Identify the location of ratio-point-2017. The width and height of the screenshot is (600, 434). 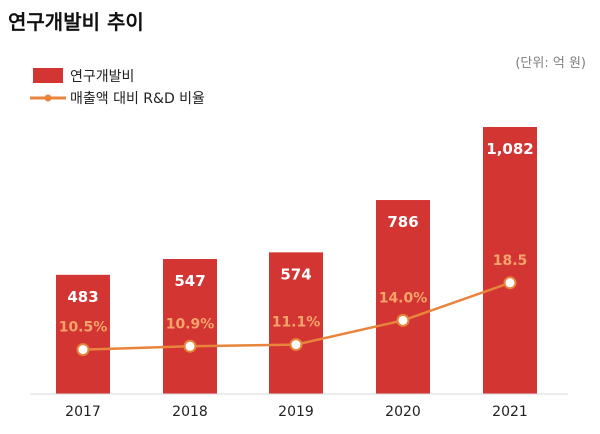
(83, 350).